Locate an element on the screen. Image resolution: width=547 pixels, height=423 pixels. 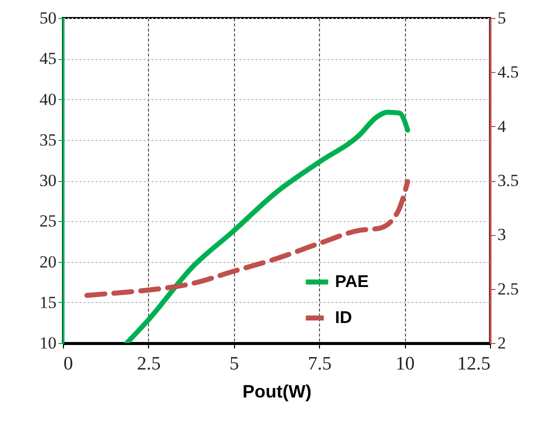
y-tick-label: 30 is located at coordinates (48, 180).